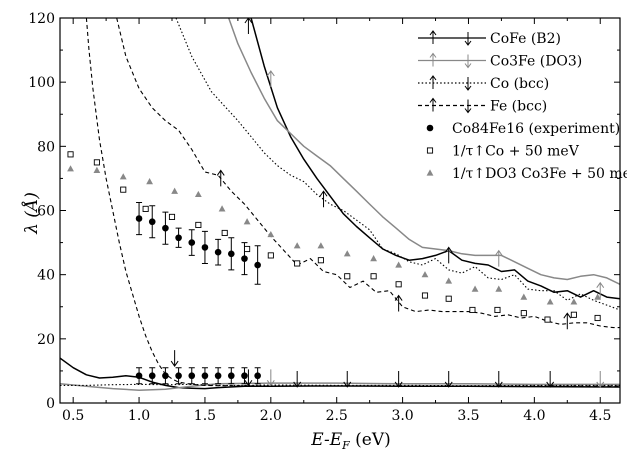 The height and width of the screenshot is (451, 627). Describe the element at coordinates (337, 416) in the screenshot. I see `x-tick-label-4: 2.5` at that location.